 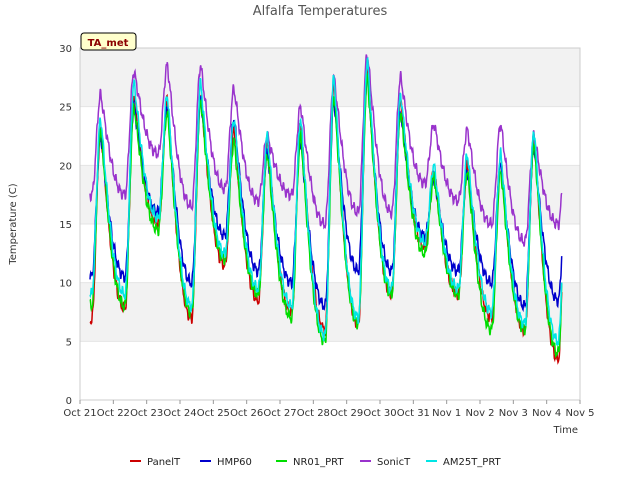 I want to click on x-tick-label: Oct 25, so click(x=213, y=413).